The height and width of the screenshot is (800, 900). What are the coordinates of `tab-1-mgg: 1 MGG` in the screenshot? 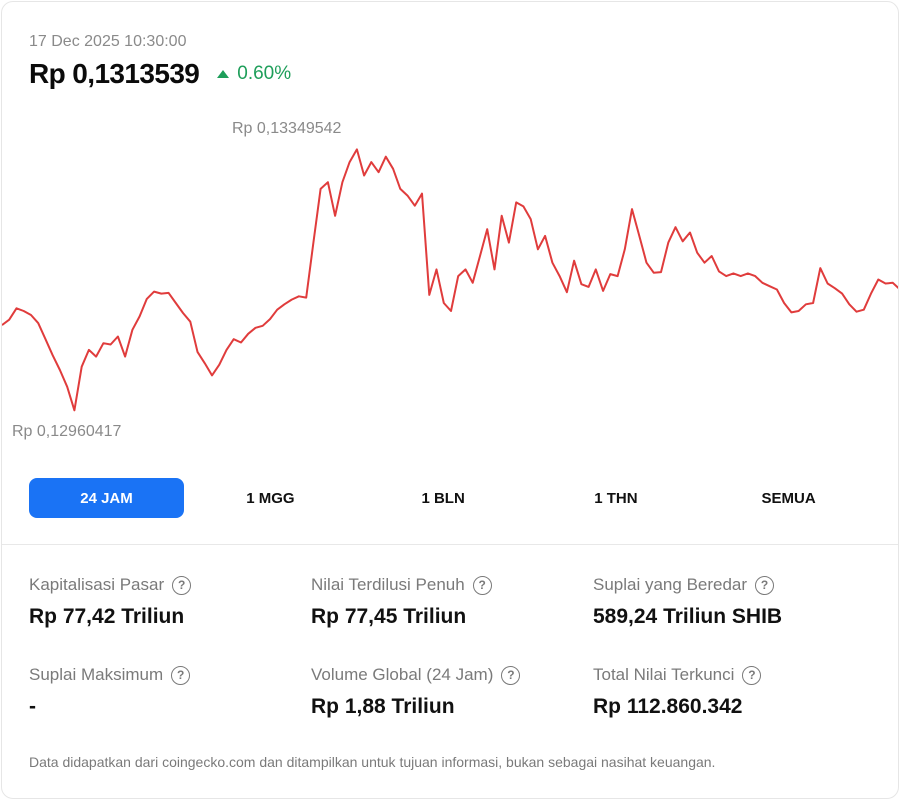 It's located at (270, 498).